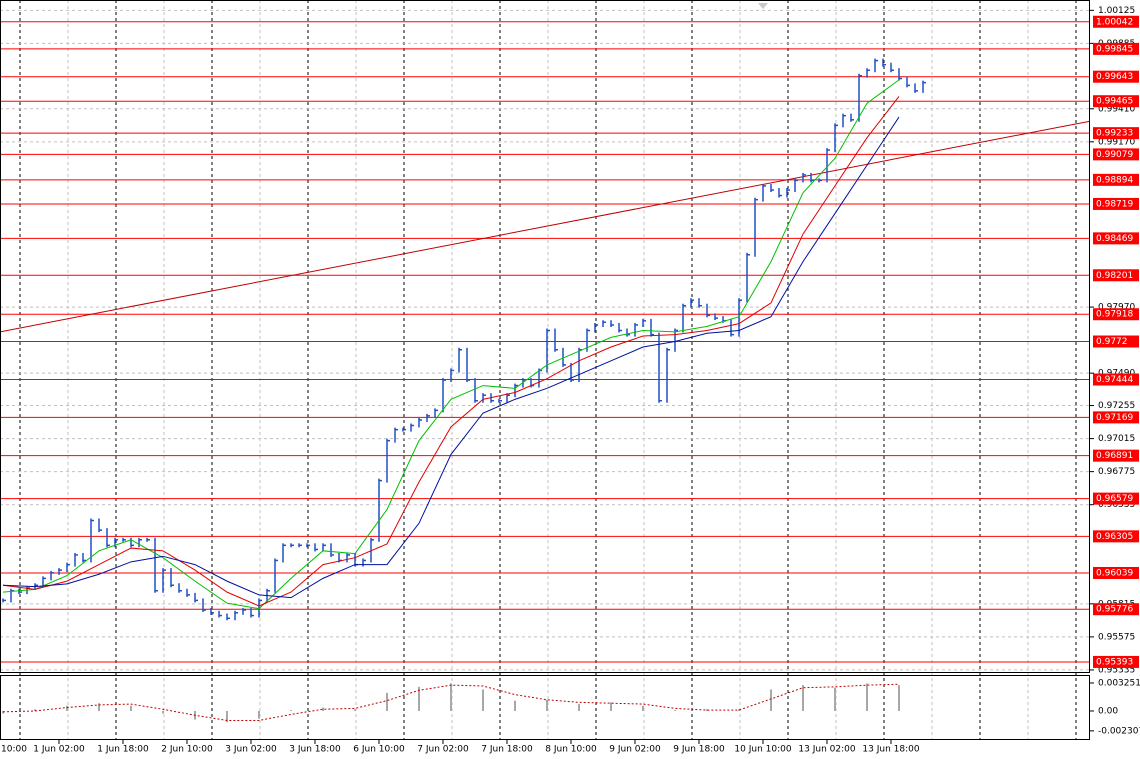  What do you see at coordinates (1116, 637) in the screenshot?
I see `y-tick-label: 0.95575` at bounding box center [1116, 637].